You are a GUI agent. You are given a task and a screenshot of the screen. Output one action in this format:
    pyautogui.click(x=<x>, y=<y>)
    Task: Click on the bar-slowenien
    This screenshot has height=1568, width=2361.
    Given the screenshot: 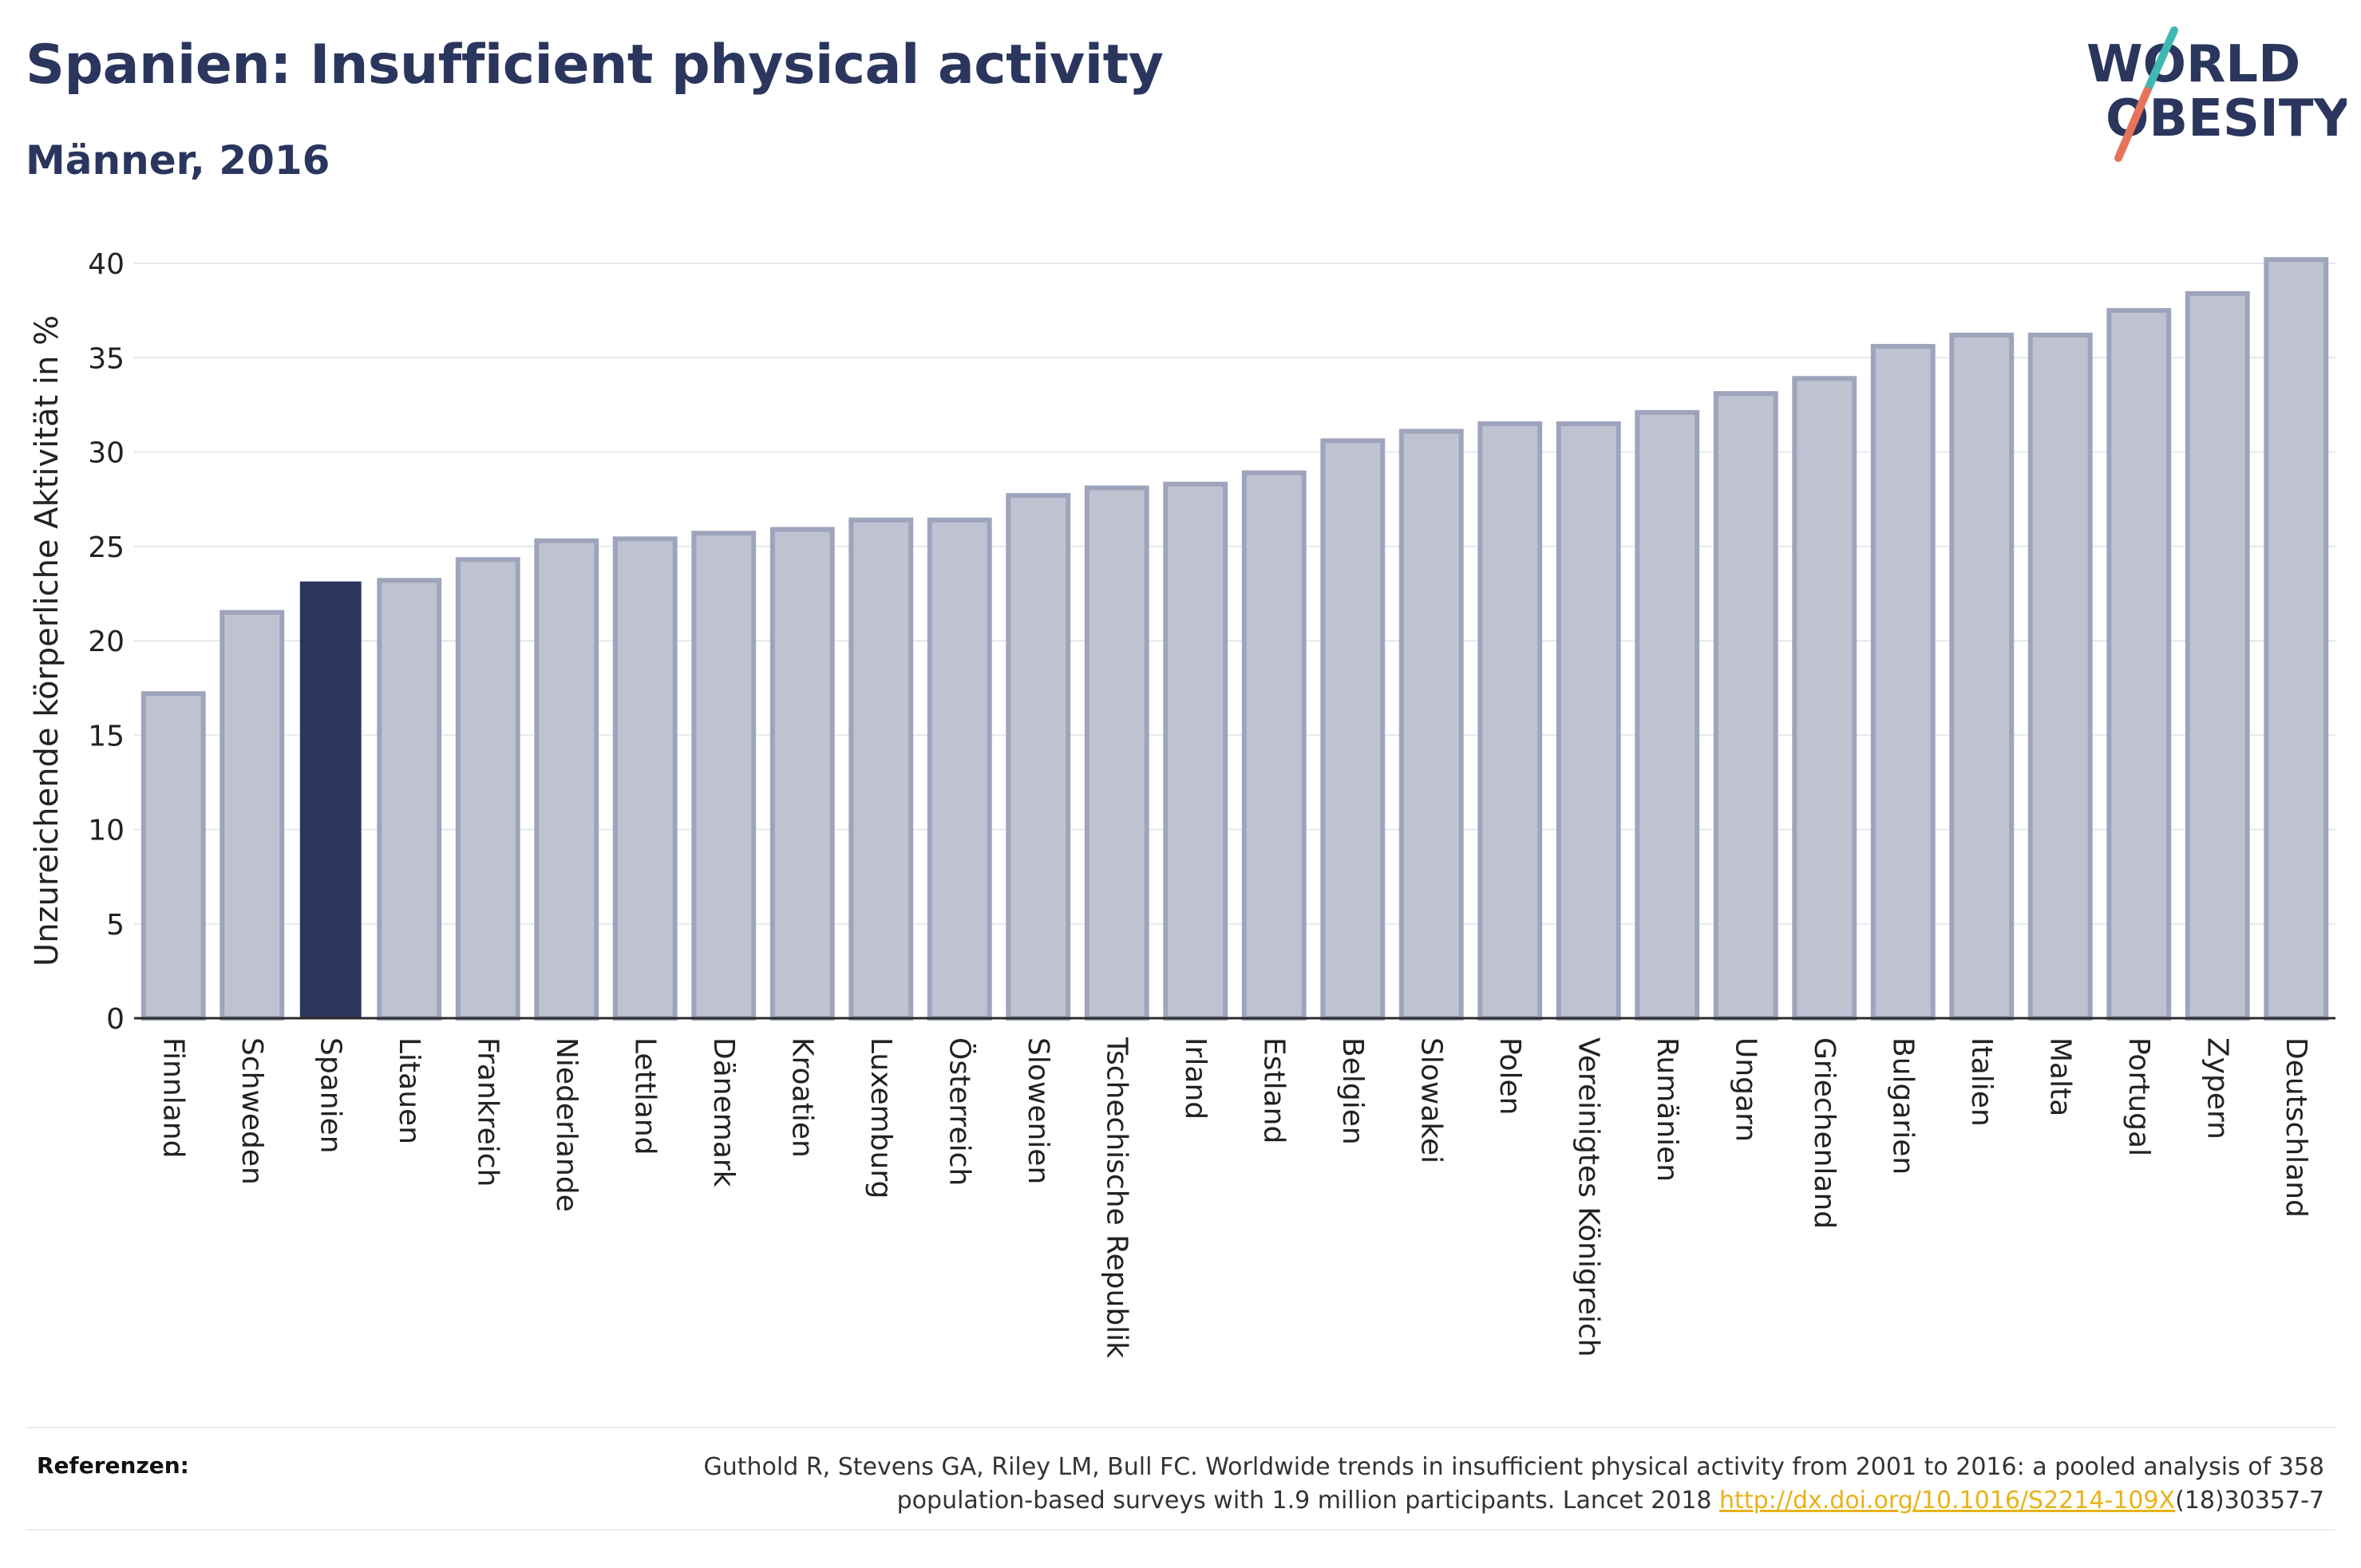 What is the action you would take?
    pyautogui.click(x=1038, y=756)
    